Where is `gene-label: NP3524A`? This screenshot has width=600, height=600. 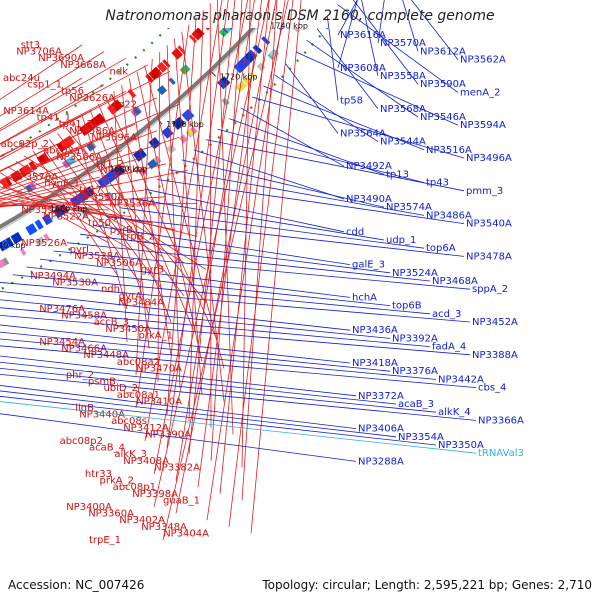
gene-label: NP3524A is located at coordinates (415, 273).